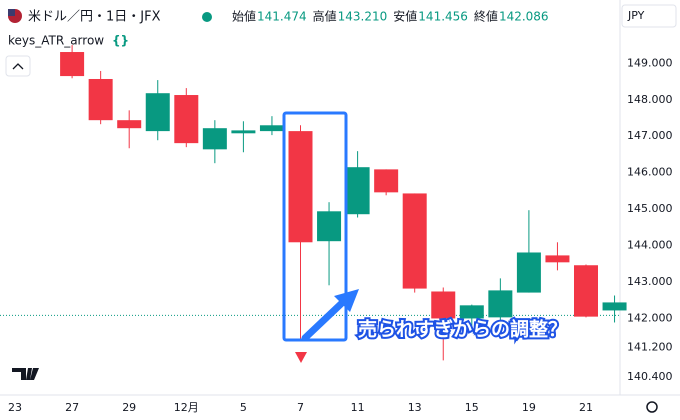  Describe the element at coordinates (443, 17) in the screenshot. I see `legend-value: 141.456` at that location.